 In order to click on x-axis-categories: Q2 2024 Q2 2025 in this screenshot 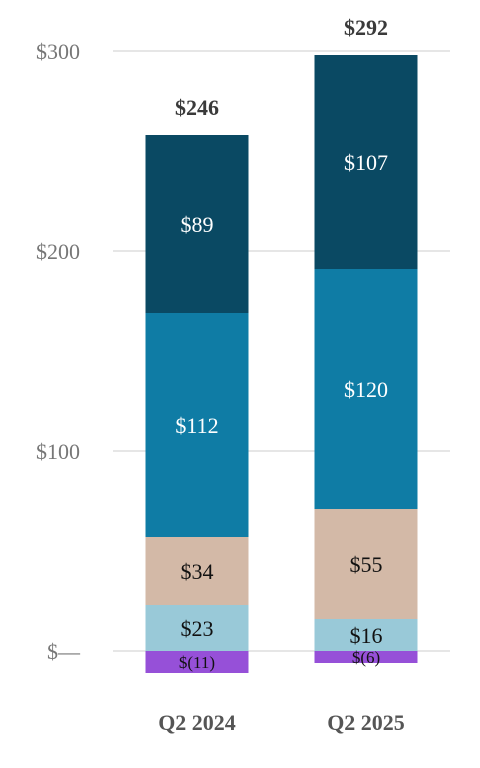, I will do `click(281, 722)`.